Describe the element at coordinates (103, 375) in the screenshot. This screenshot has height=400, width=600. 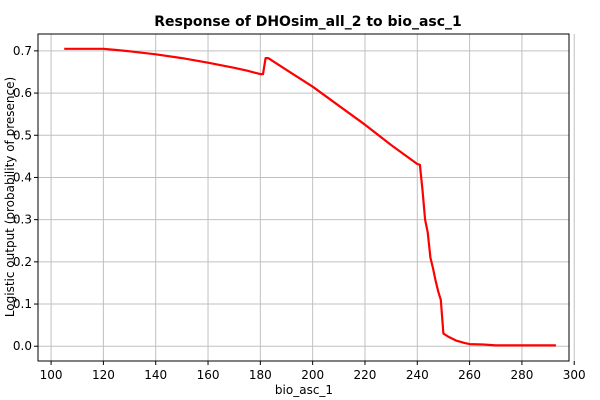
I see `x-tick-label: 120` at that location.